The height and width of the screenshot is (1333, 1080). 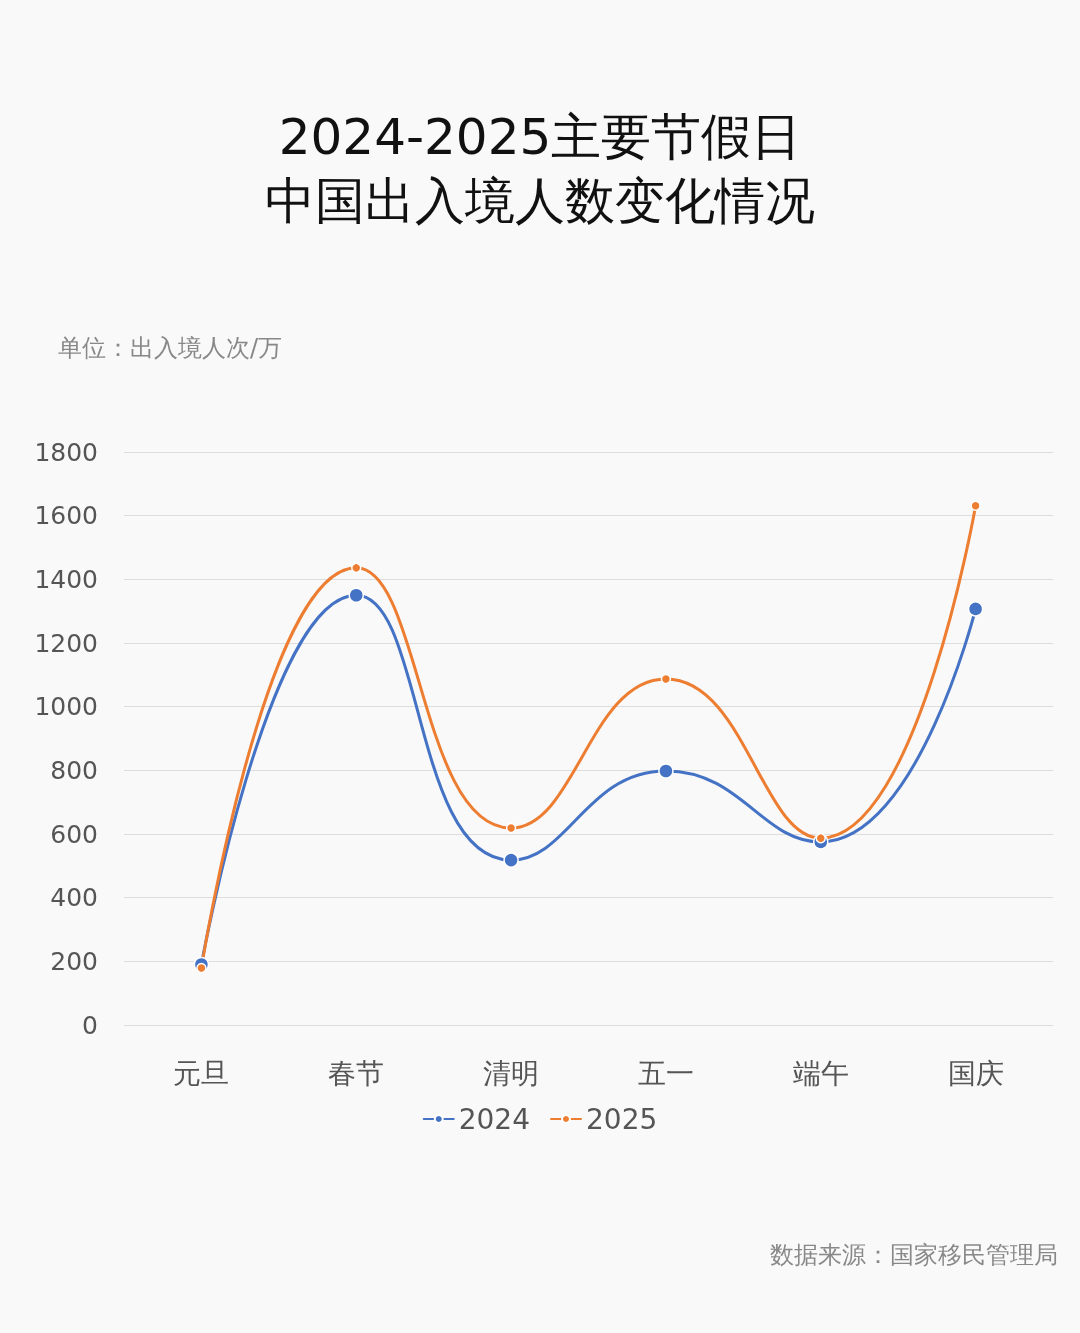 I want to click on legend-label: 2025, so click(x=622, y=1119).